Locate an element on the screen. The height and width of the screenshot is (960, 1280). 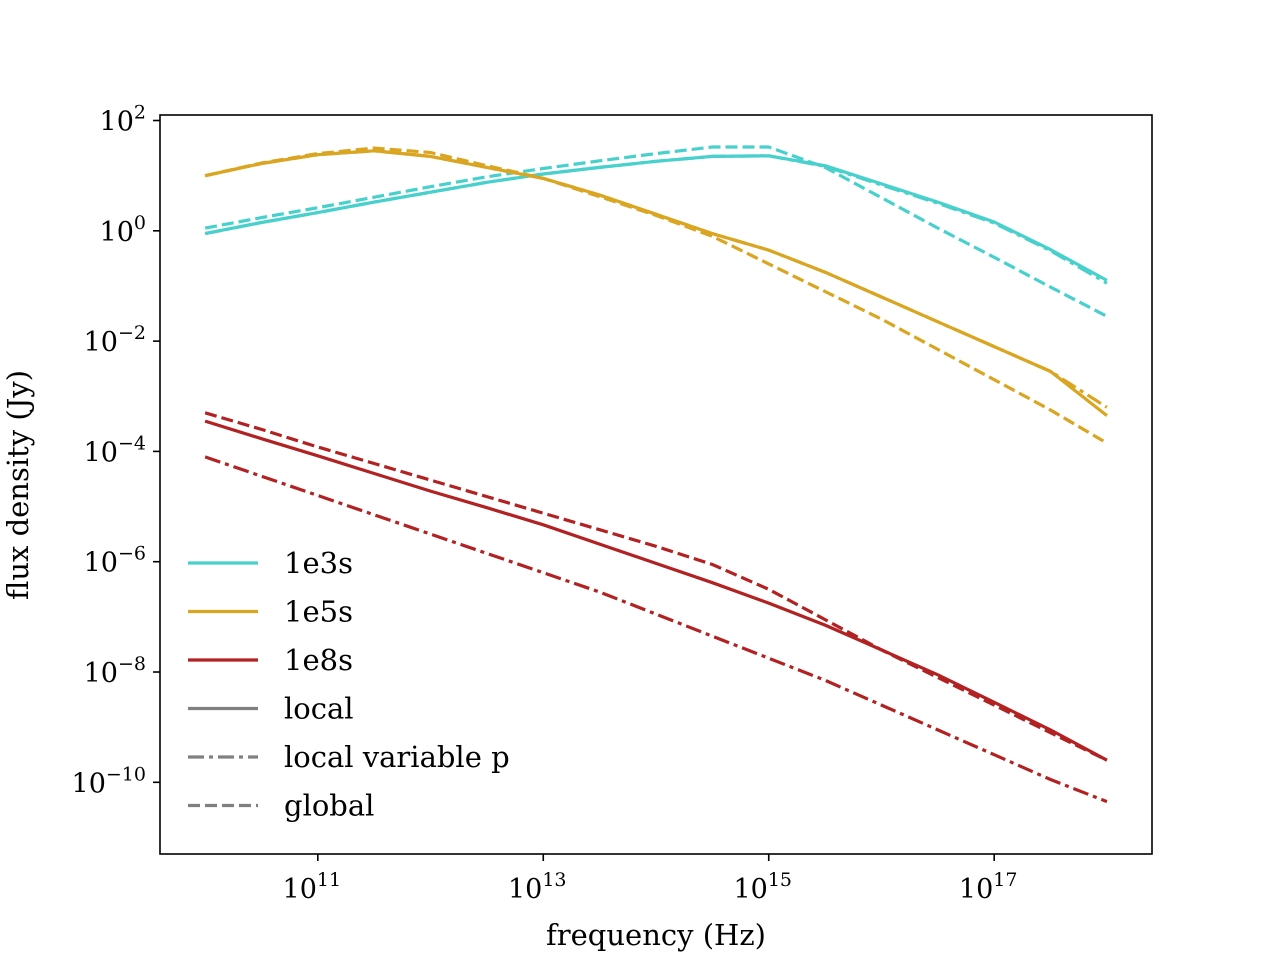
series-line-1e3s-local-variable-p is located at coordinates (656, 219).